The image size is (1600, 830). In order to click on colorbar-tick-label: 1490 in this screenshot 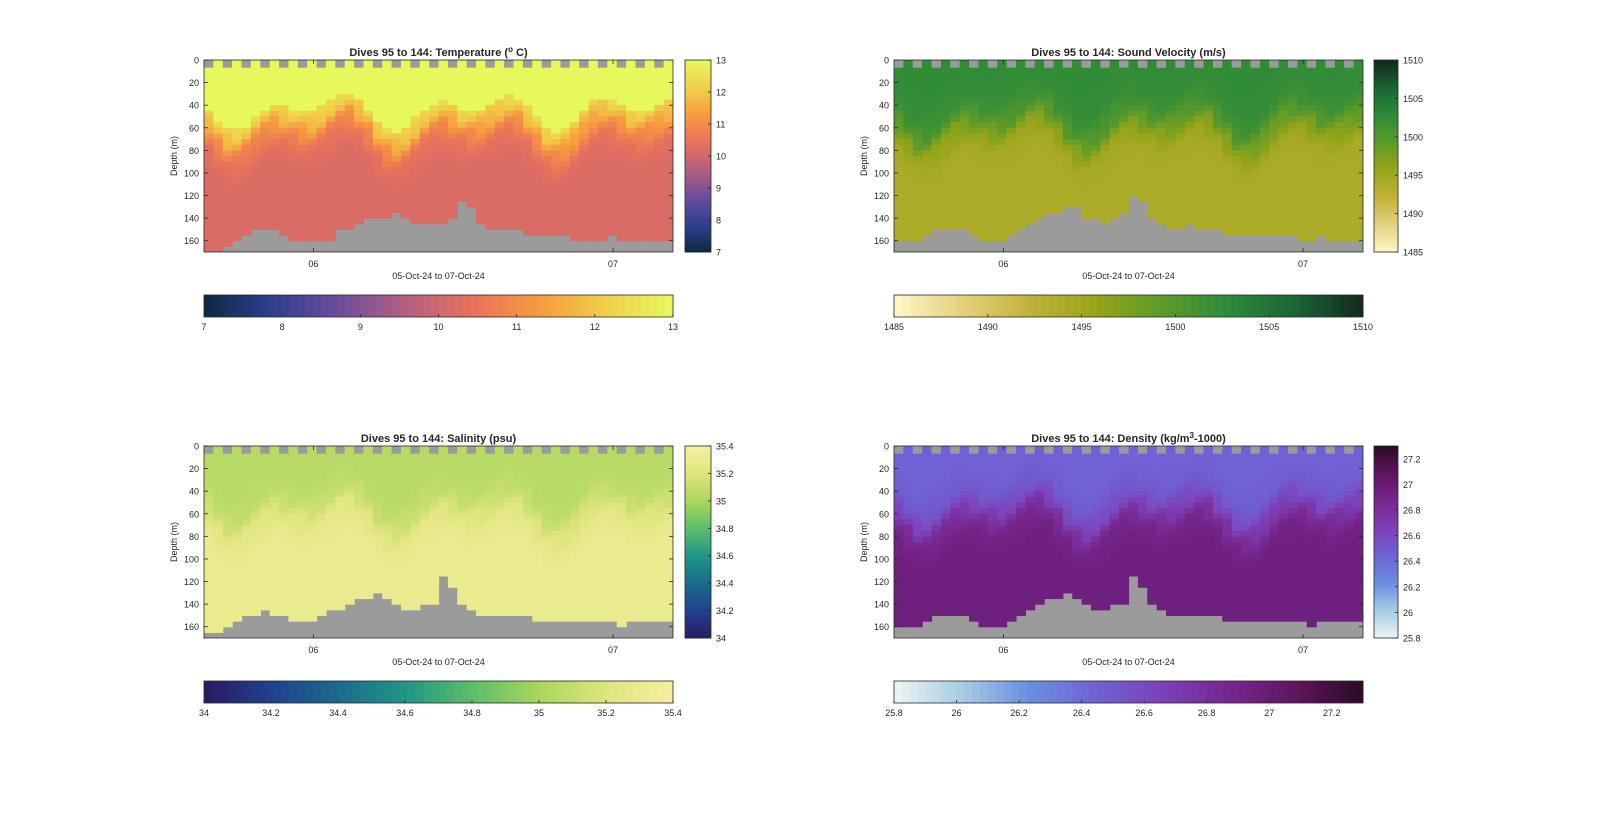, I will do `click(988, 327)`.